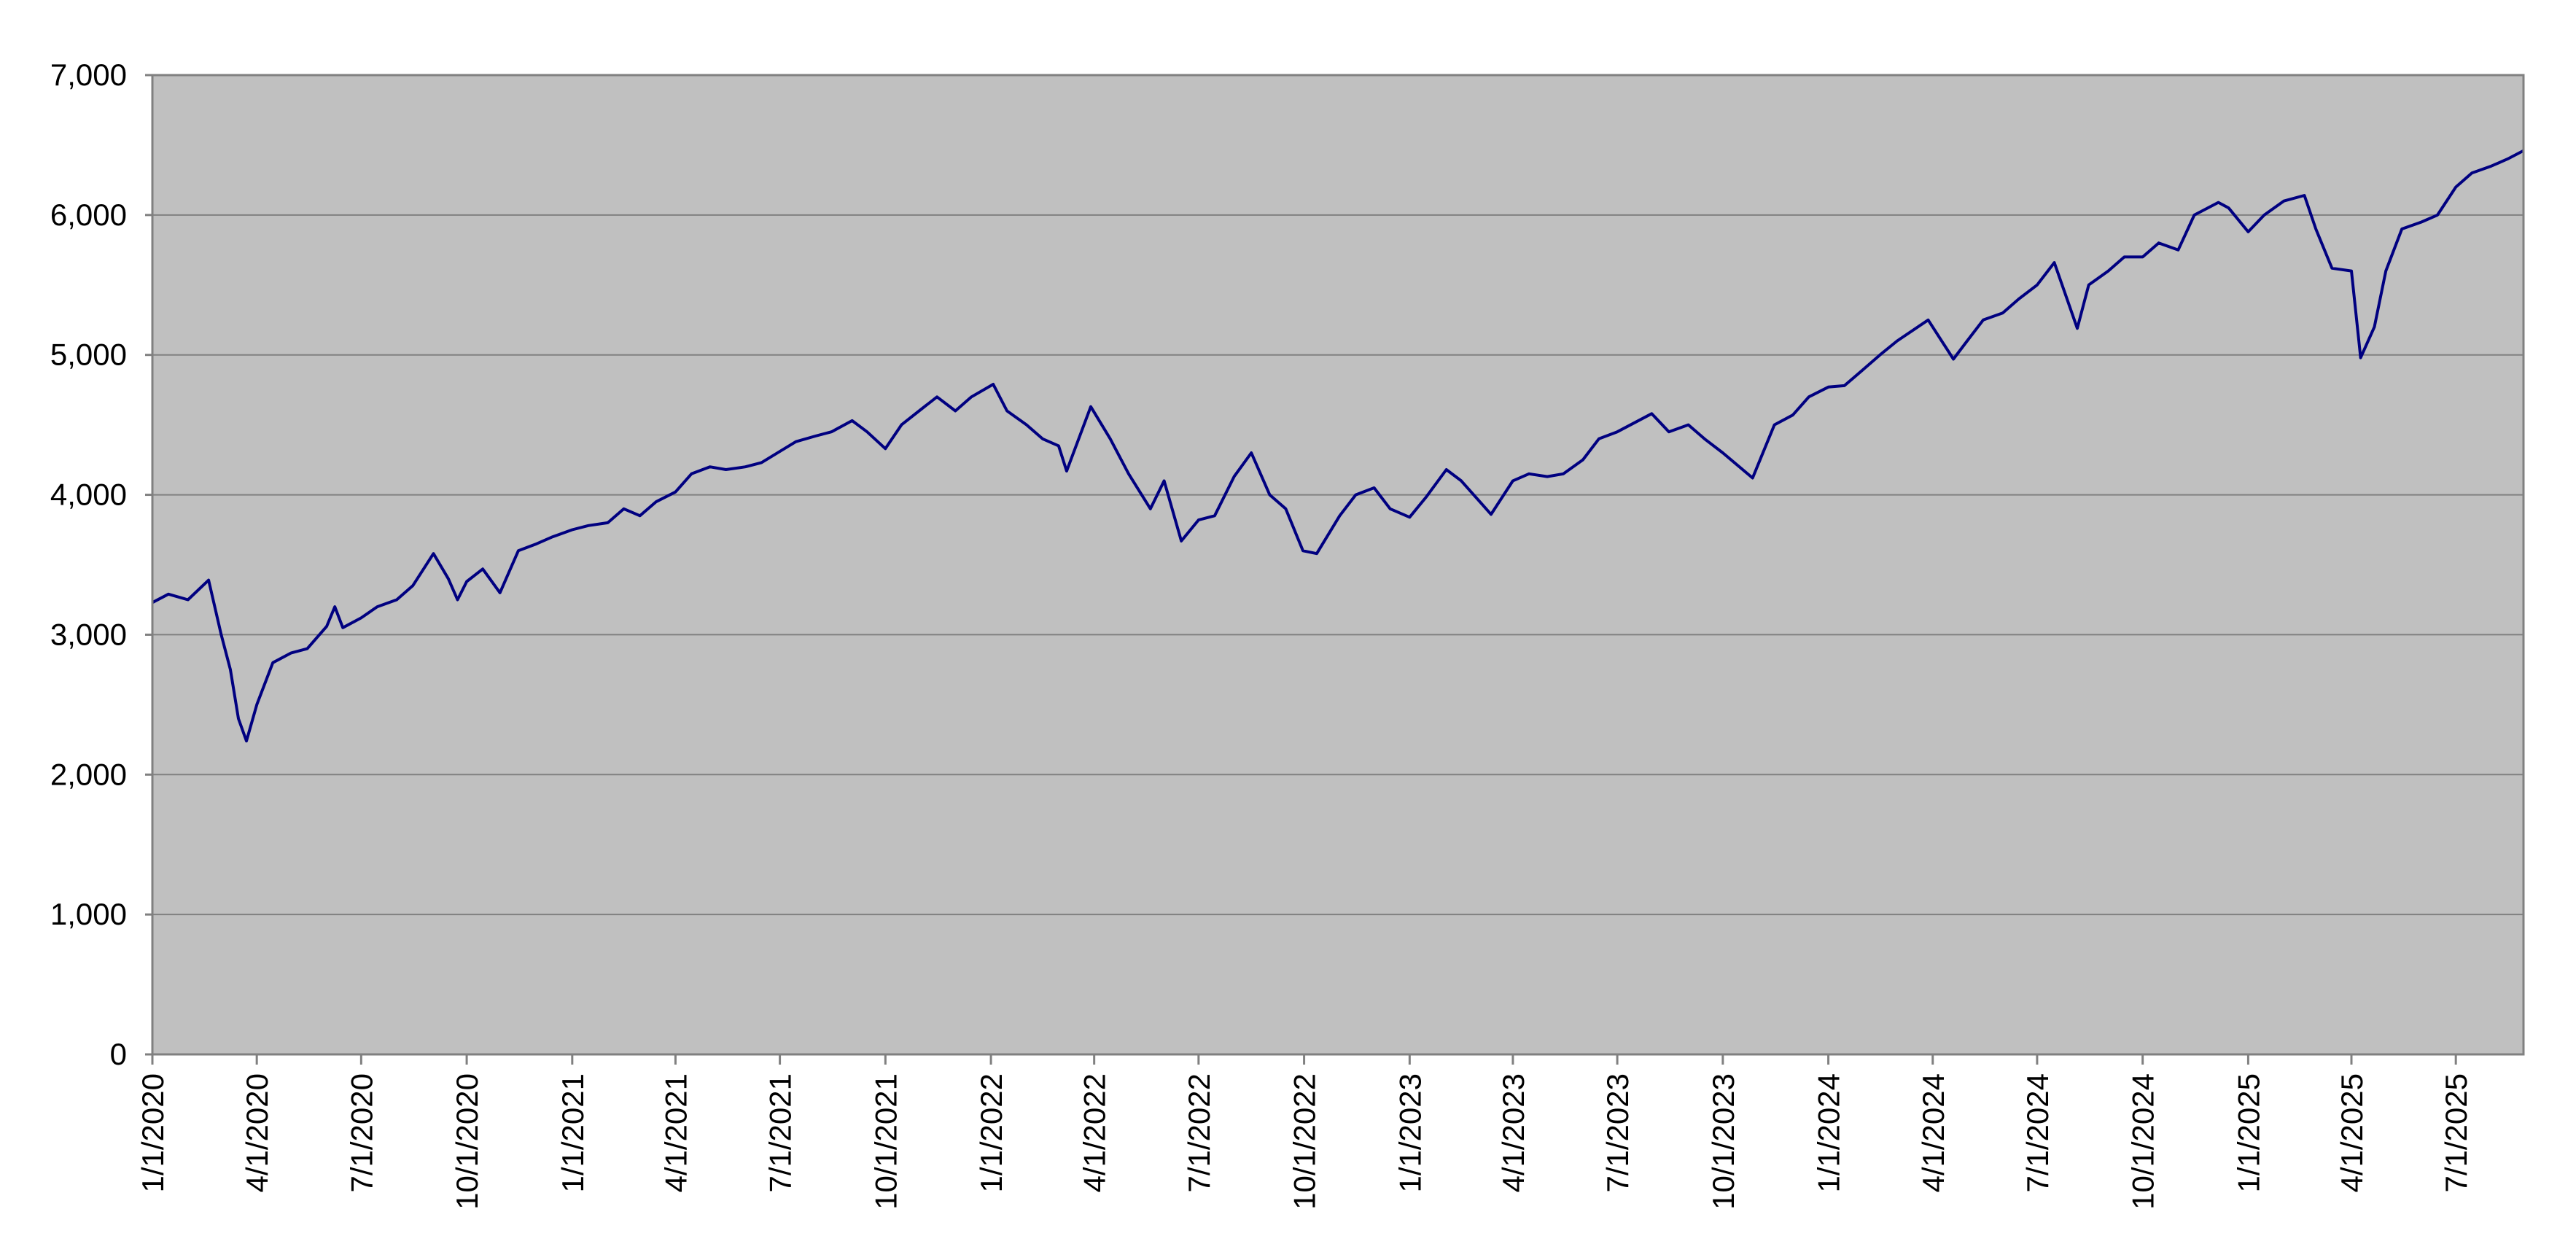  Describe the element at coordinates (2037, 1133) in the screenshot. I see `x-tick-label: 7/1/2024` at that location.